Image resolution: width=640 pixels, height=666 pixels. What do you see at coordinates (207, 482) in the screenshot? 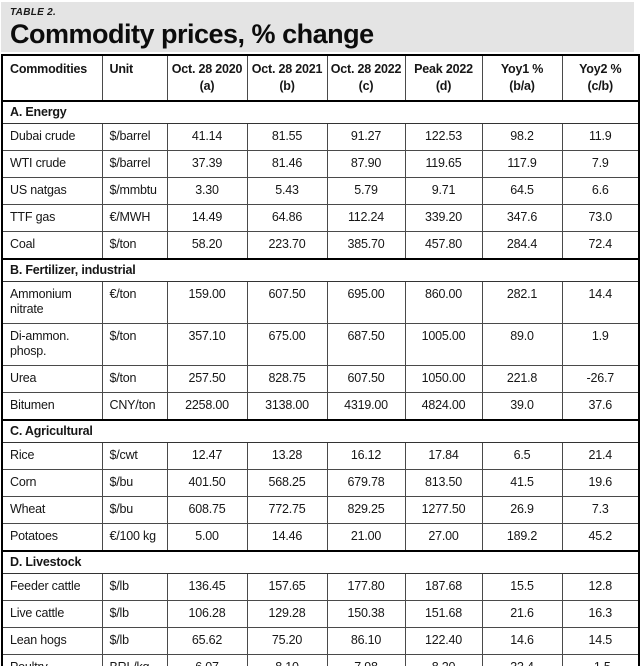
I see `value-cell: 401.50` at bounding box center [207, 482].